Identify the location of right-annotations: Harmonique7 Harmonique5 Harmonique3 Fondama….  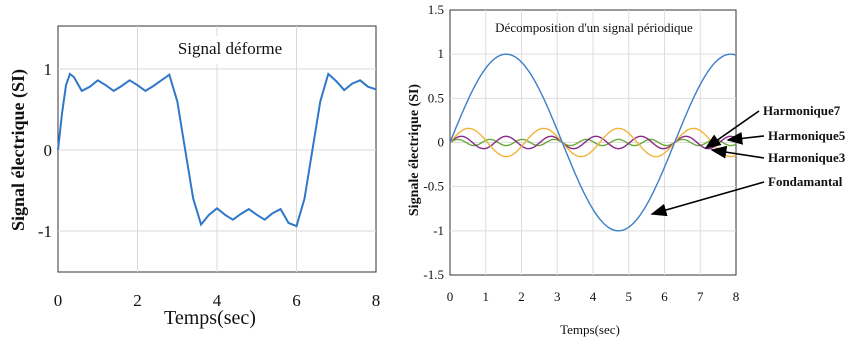
(748, 160).